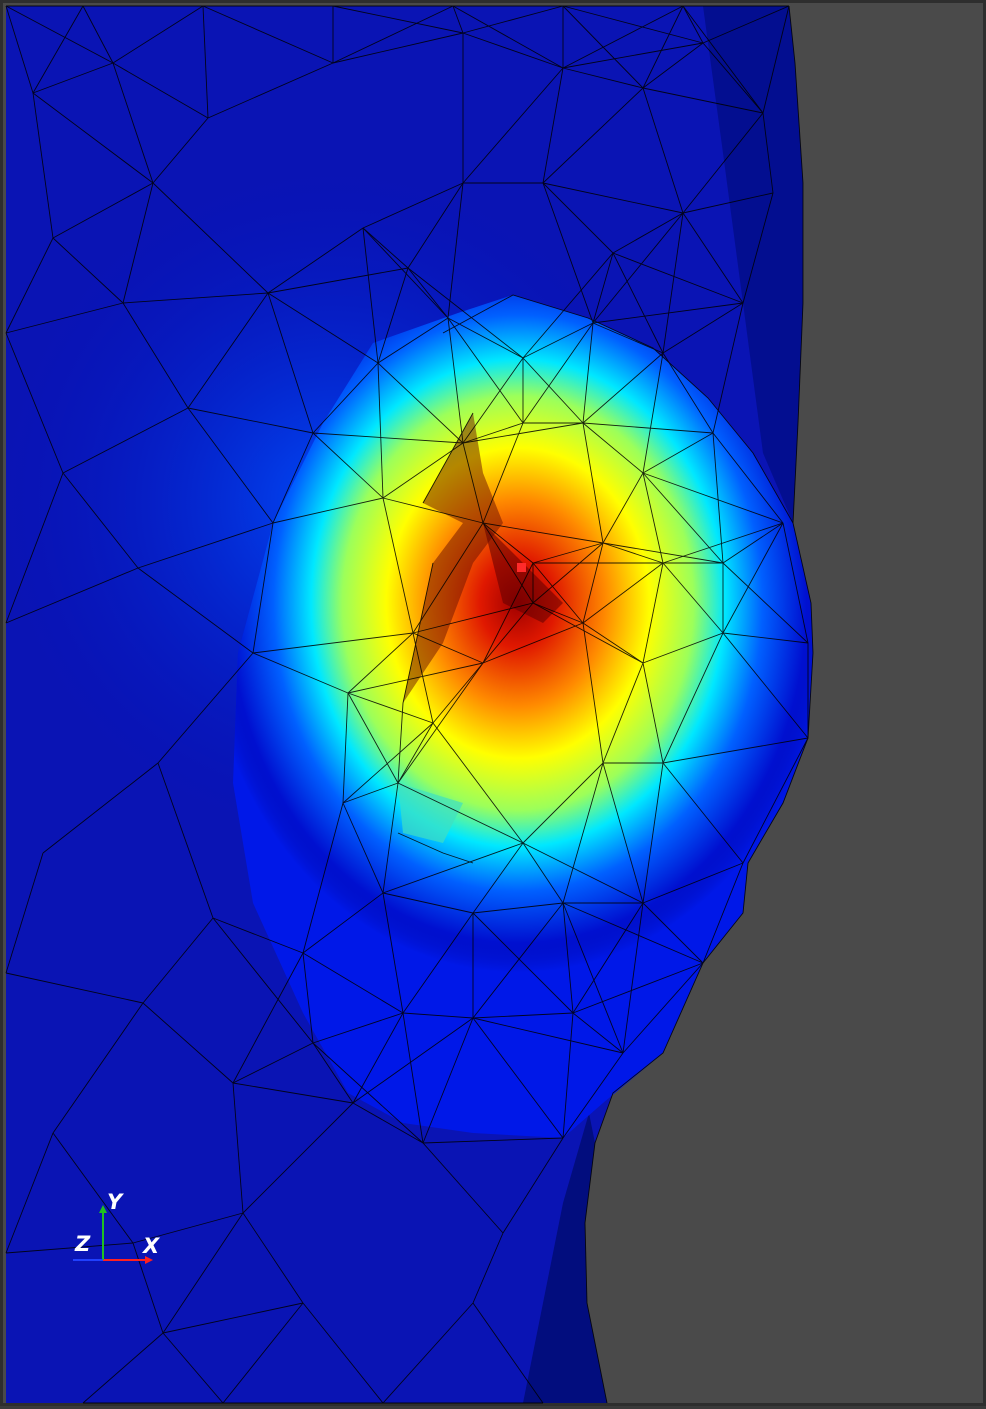  Describe the element at coordinates (82, 1244) in the screenshot. I see `z-axis-label: Z` at that location.